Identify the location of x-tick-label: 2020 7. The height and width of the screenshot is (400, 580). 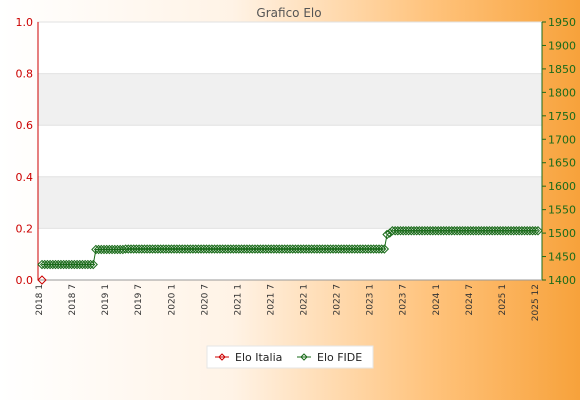
(205, 300).